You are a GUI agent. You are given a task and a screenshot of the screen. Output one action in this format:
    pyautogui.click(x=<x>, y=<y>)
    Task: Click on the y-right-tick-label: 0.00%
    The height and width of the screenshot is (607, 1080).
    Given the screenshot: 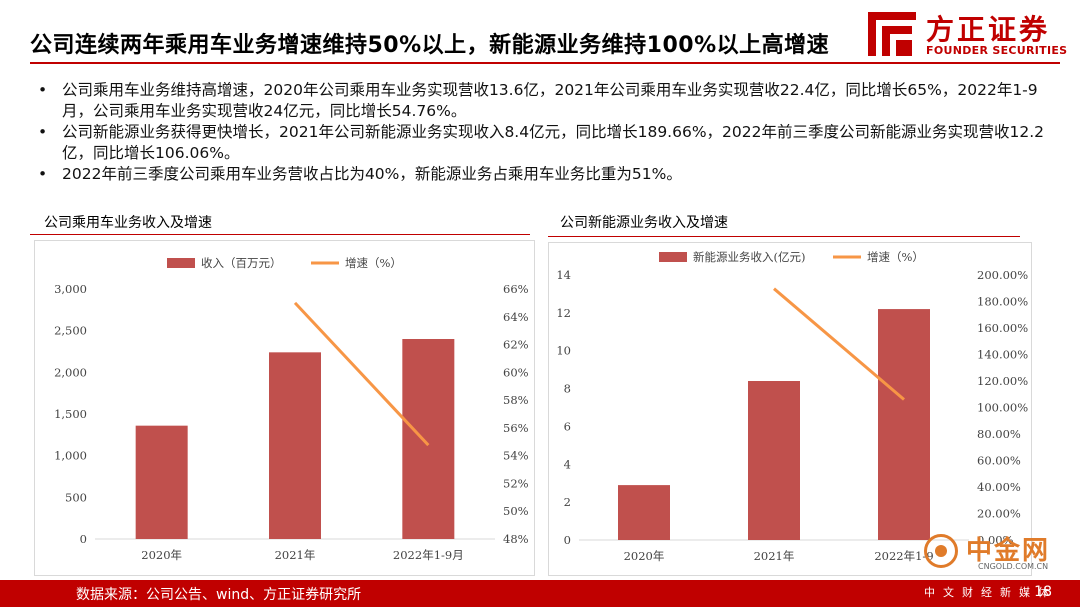 What is the action you would take?
    pyautogui.click(x=995, y=540)
    